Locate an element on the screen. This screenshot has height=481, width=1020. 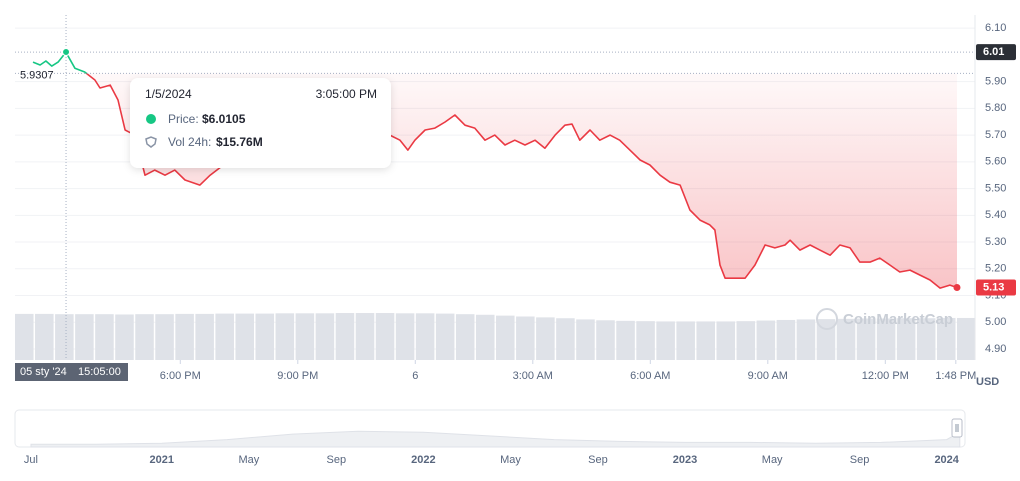
y-tick-label: 4.90 is located at coordinates (995, 349).